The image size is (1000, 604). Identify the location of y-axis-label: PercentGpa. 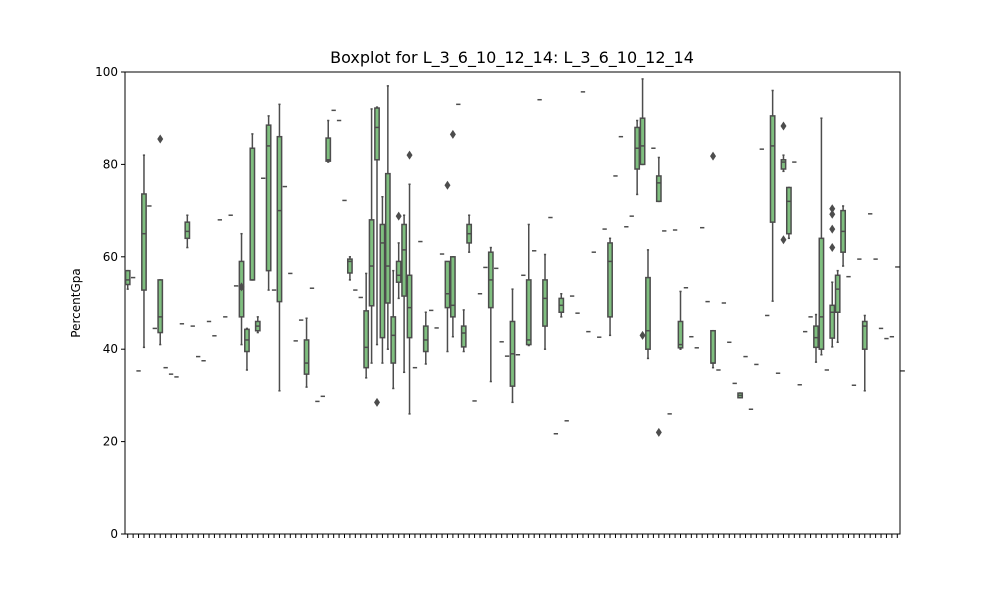
(76, 302).